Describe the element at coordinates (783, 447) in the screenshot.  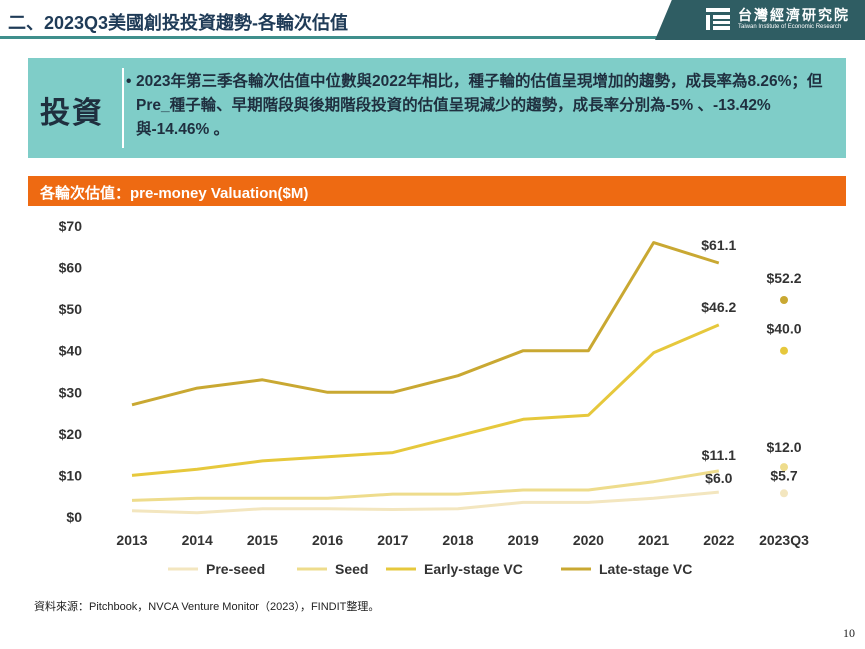
I see `data-label: $12.0` at that location.